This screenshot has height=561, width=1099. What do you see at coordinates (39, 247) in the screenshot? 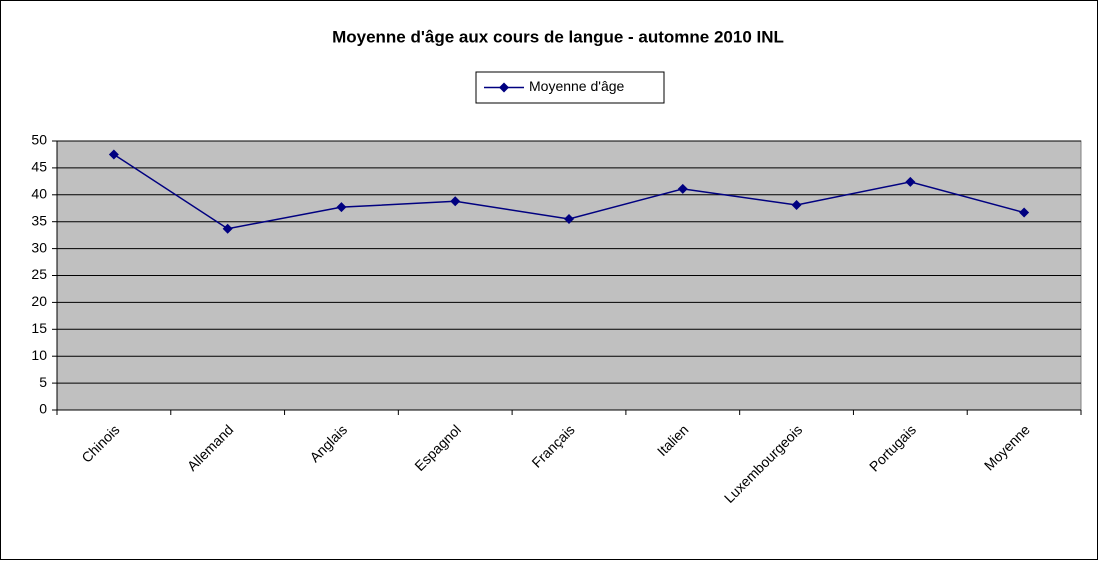
I see `y-tick-label: 30` at bounding box center [39, 247].